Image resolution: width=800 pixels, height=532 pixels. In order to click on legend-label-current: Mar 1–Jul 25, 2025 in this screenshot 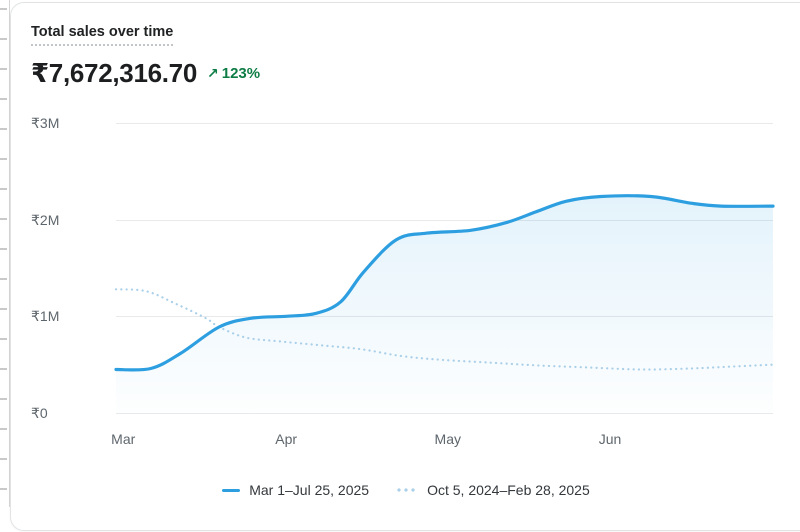, I will do `click(309, 490)`.